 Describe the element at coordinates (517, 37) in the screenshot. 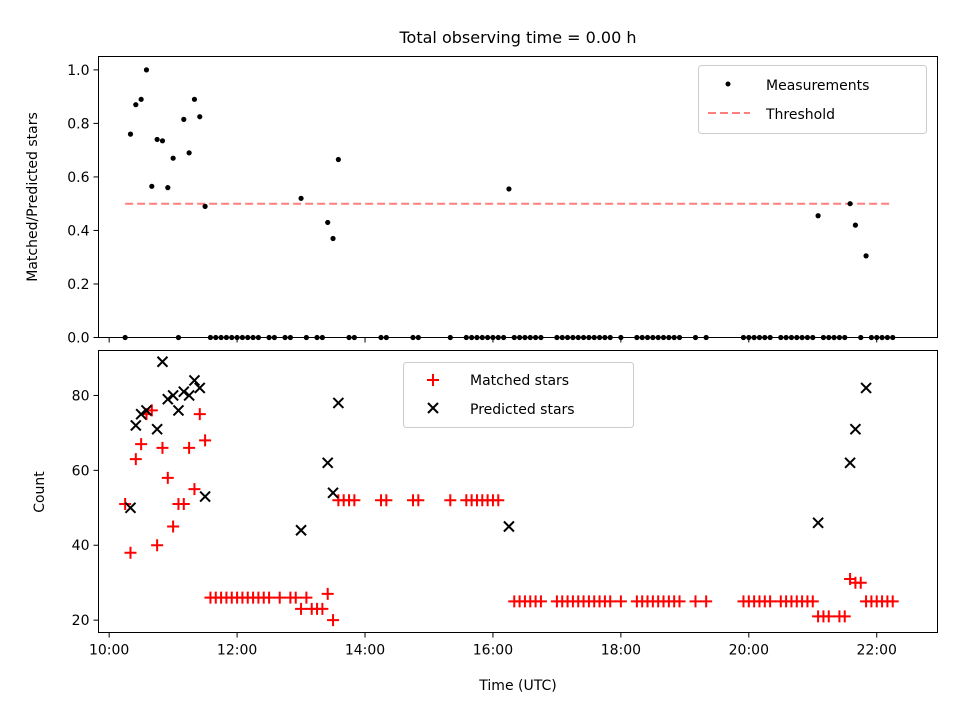

I see `top-title: Total observing time = 0.00 h` at that location.